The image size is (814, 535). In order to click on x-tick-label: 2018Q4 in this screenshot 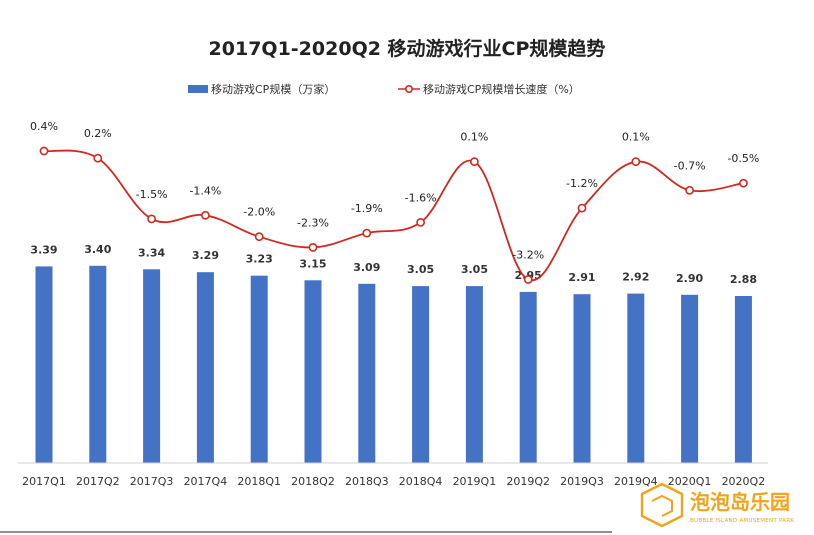, I will do `click(421, 481)`.